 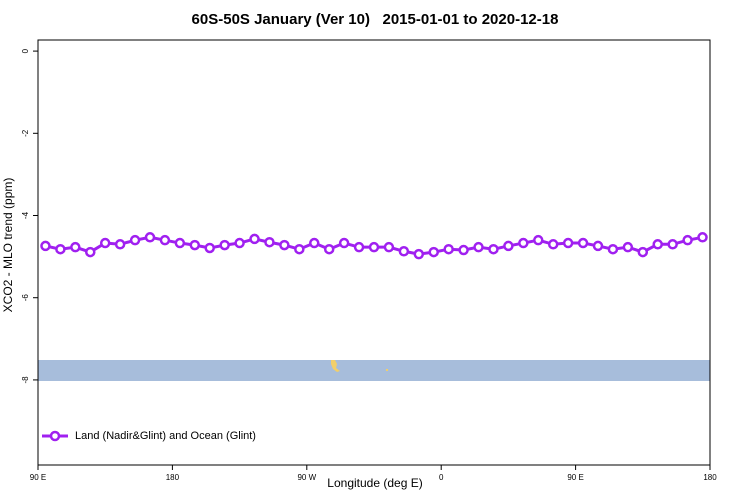 What do you see at coordinates (306, 477) in the screenshot?
I see `x-tick-label: 90 W` at bounding box center [306, 477].